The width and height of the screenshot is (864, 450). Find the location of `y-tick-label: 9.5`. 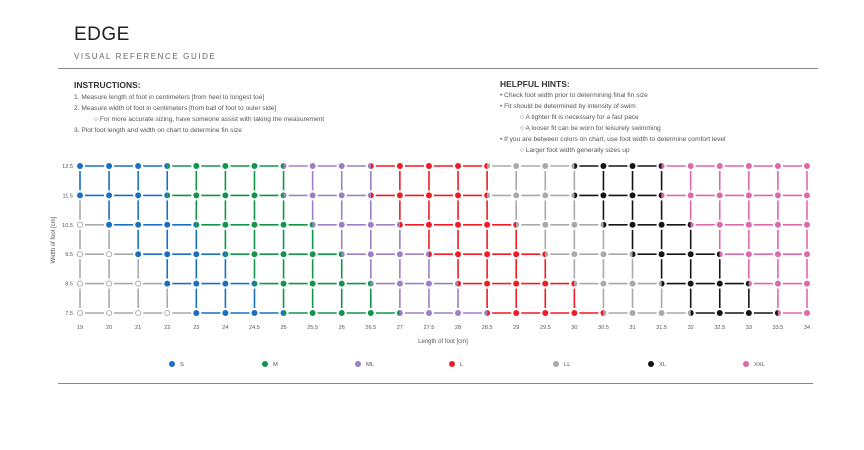

y-tick-label: 9.5 is located at coordinates (69, 255).